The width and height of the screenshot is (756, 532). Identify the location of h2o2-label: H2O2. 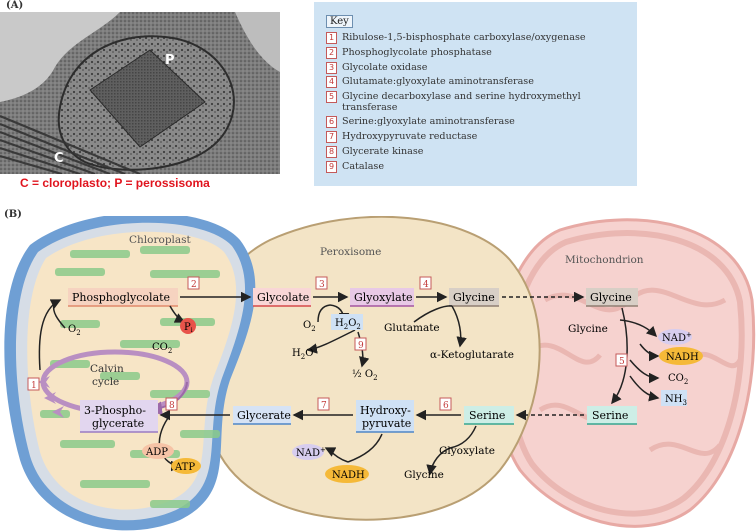
(348, 324).